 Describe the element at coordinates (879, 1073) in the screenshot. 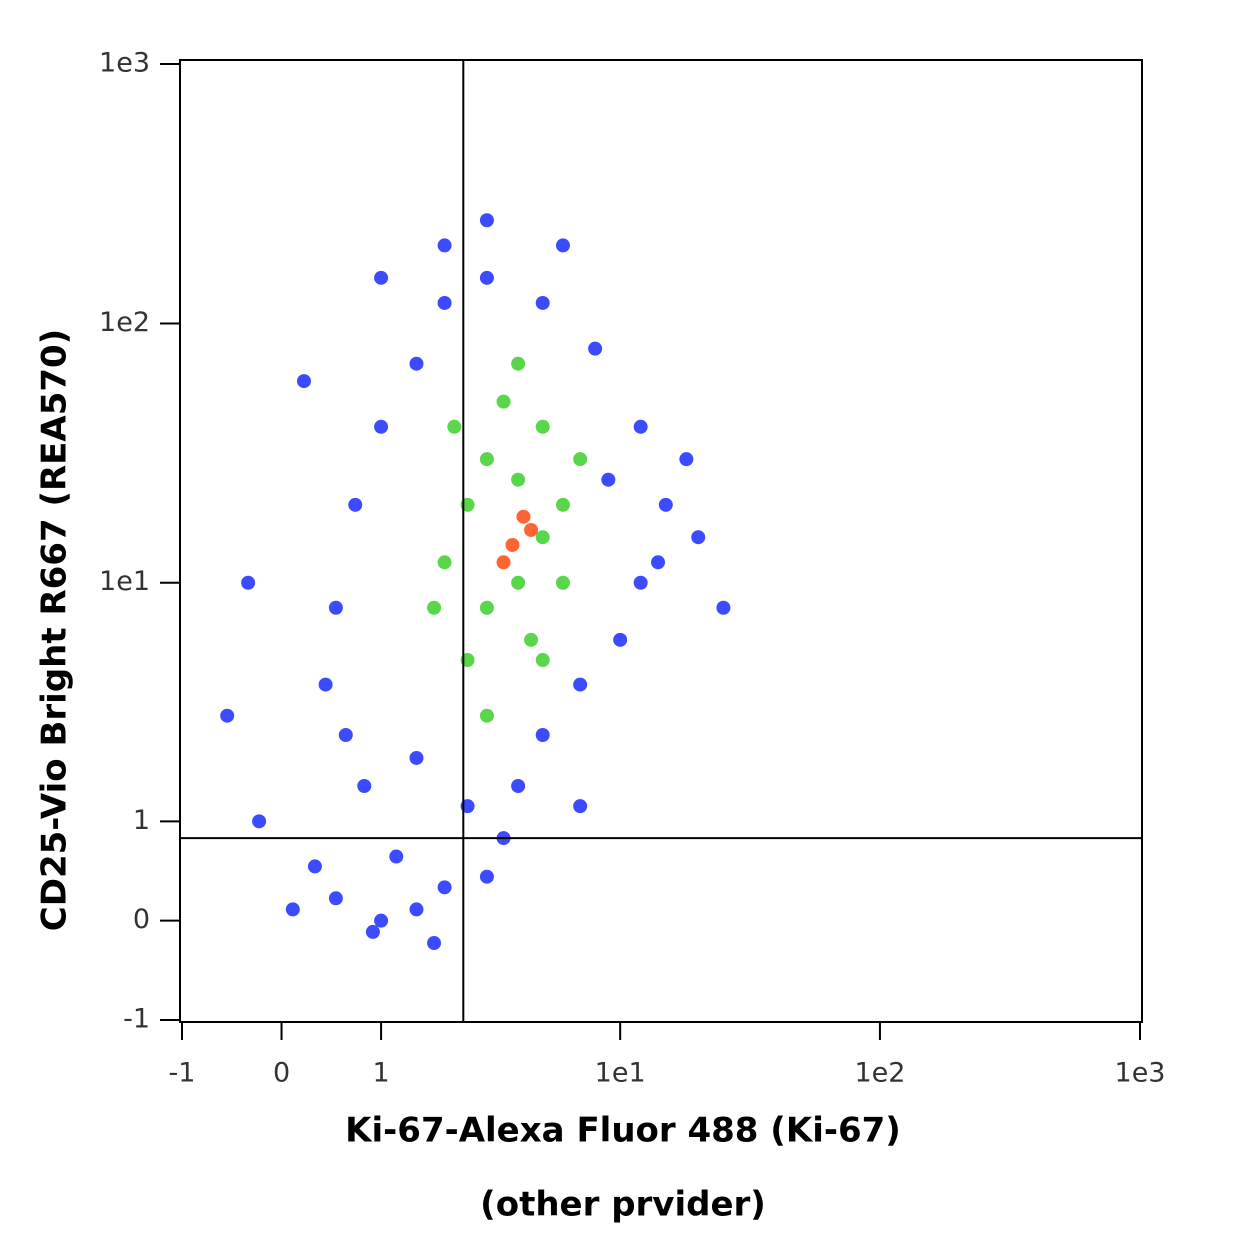

I see `x-tick-label: 1e2` at that location.